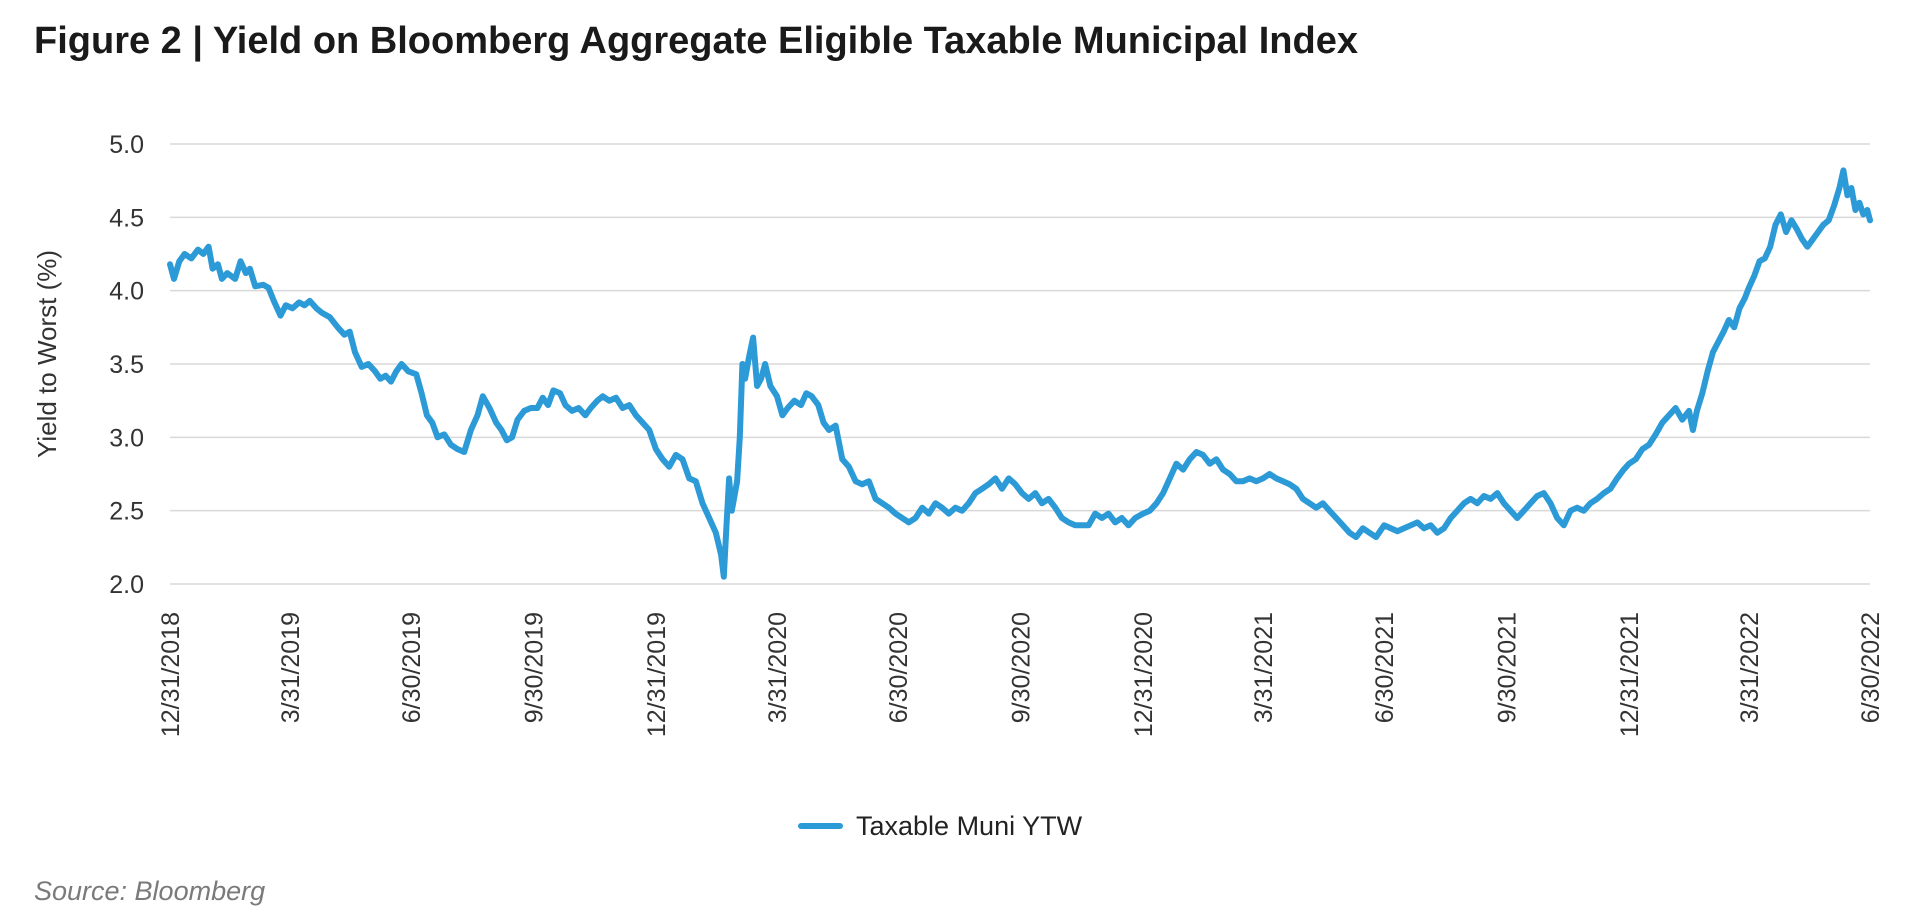 Image resolution: width=1913 pixels, height=918 pixels. I want to click on x-tick-label: 6/30/2020, so click(899, 667).